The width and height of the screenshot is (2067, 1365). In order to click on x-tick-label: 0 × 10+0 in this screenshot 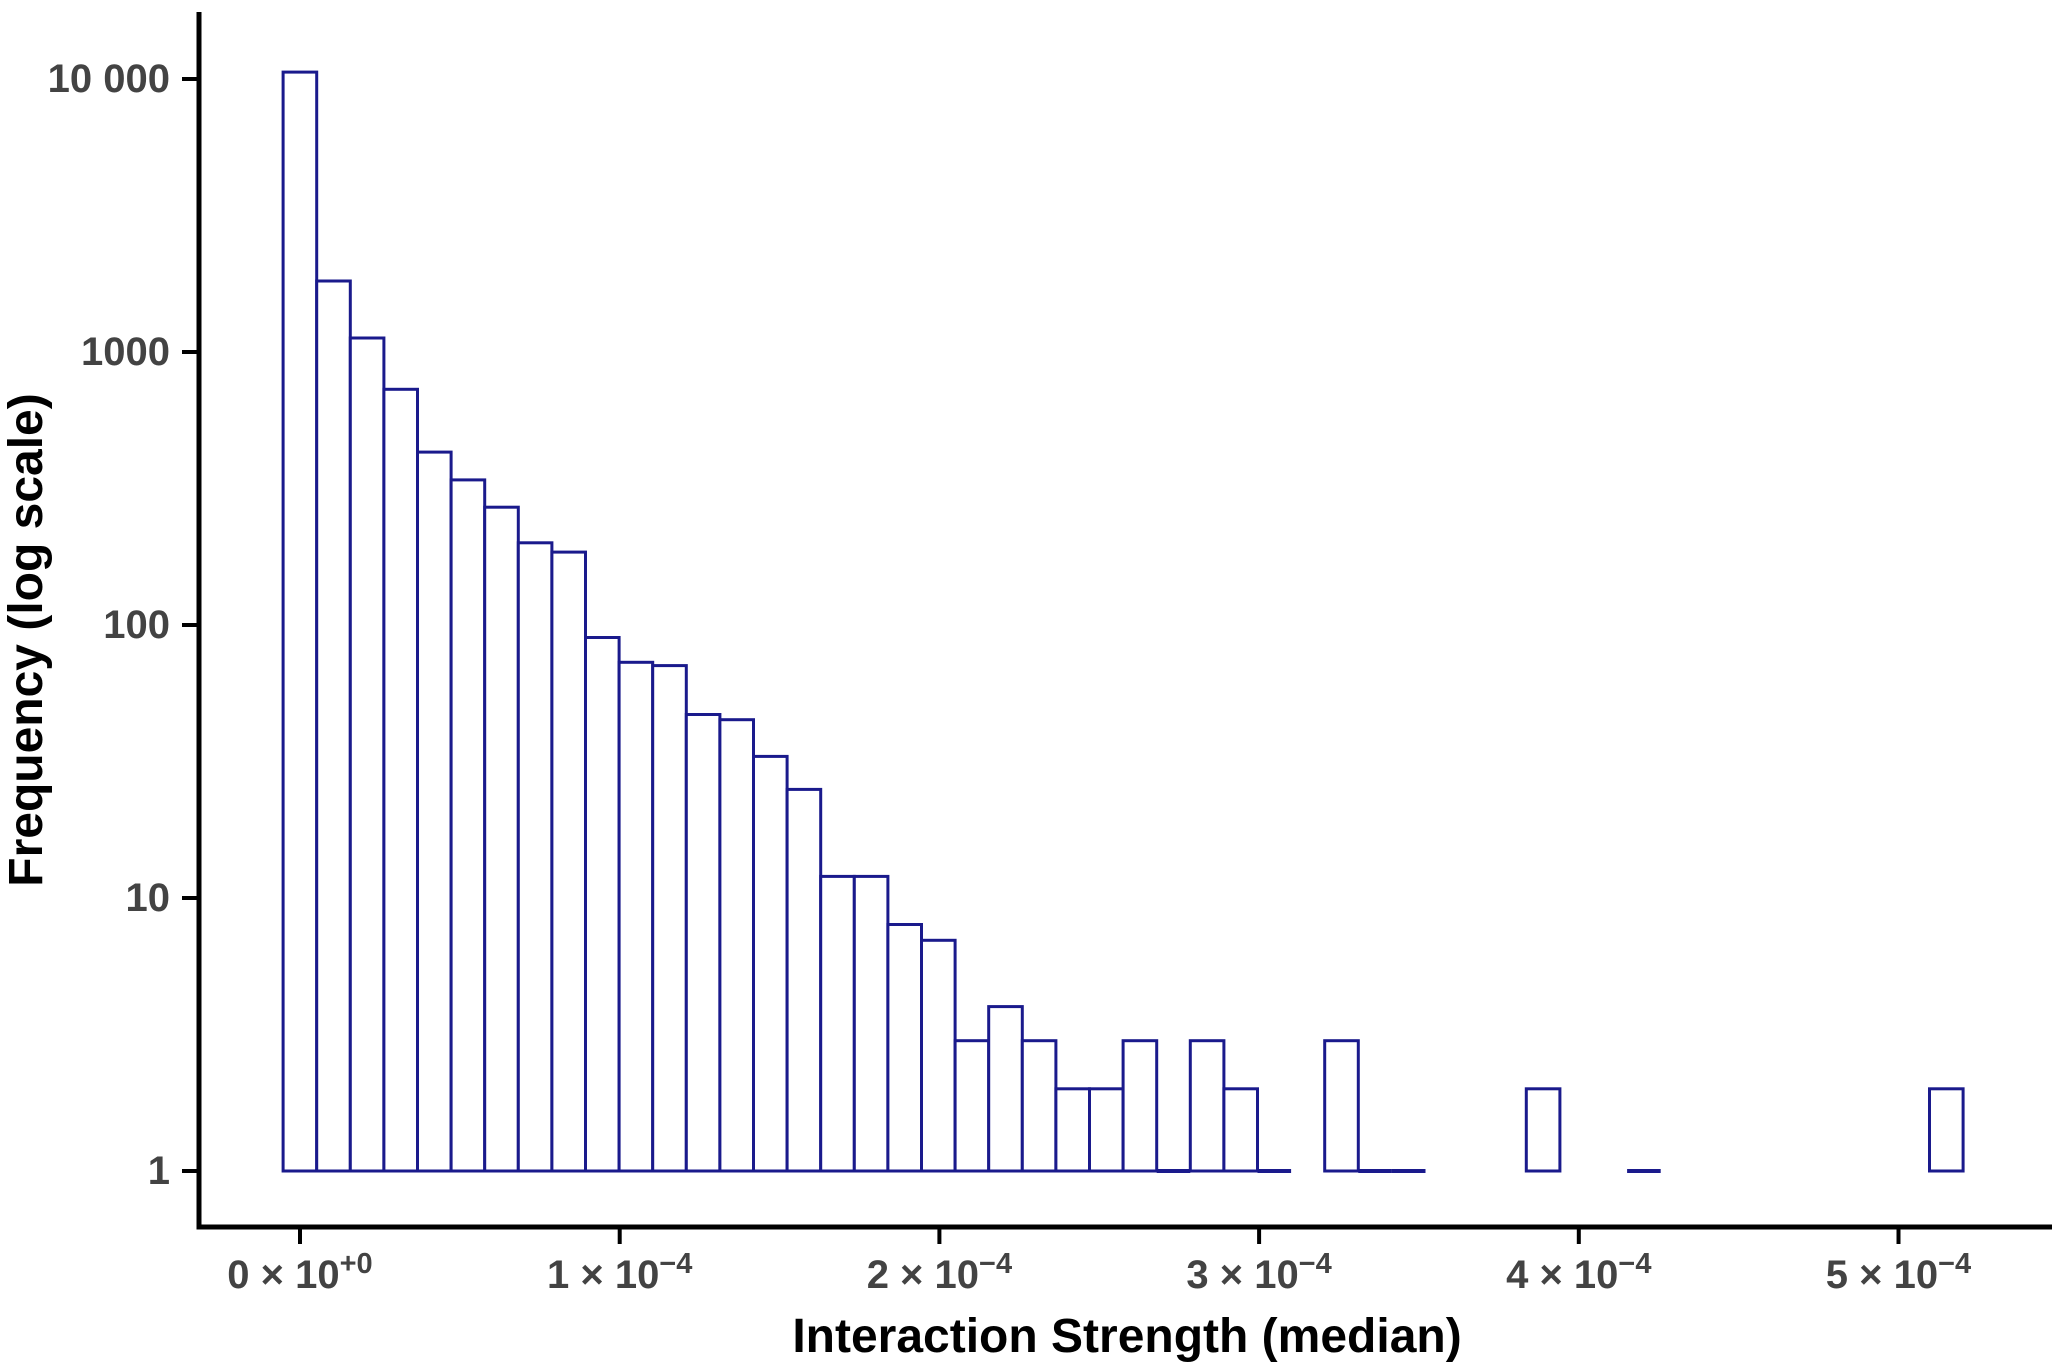, I will do `click(299, 1272)`.